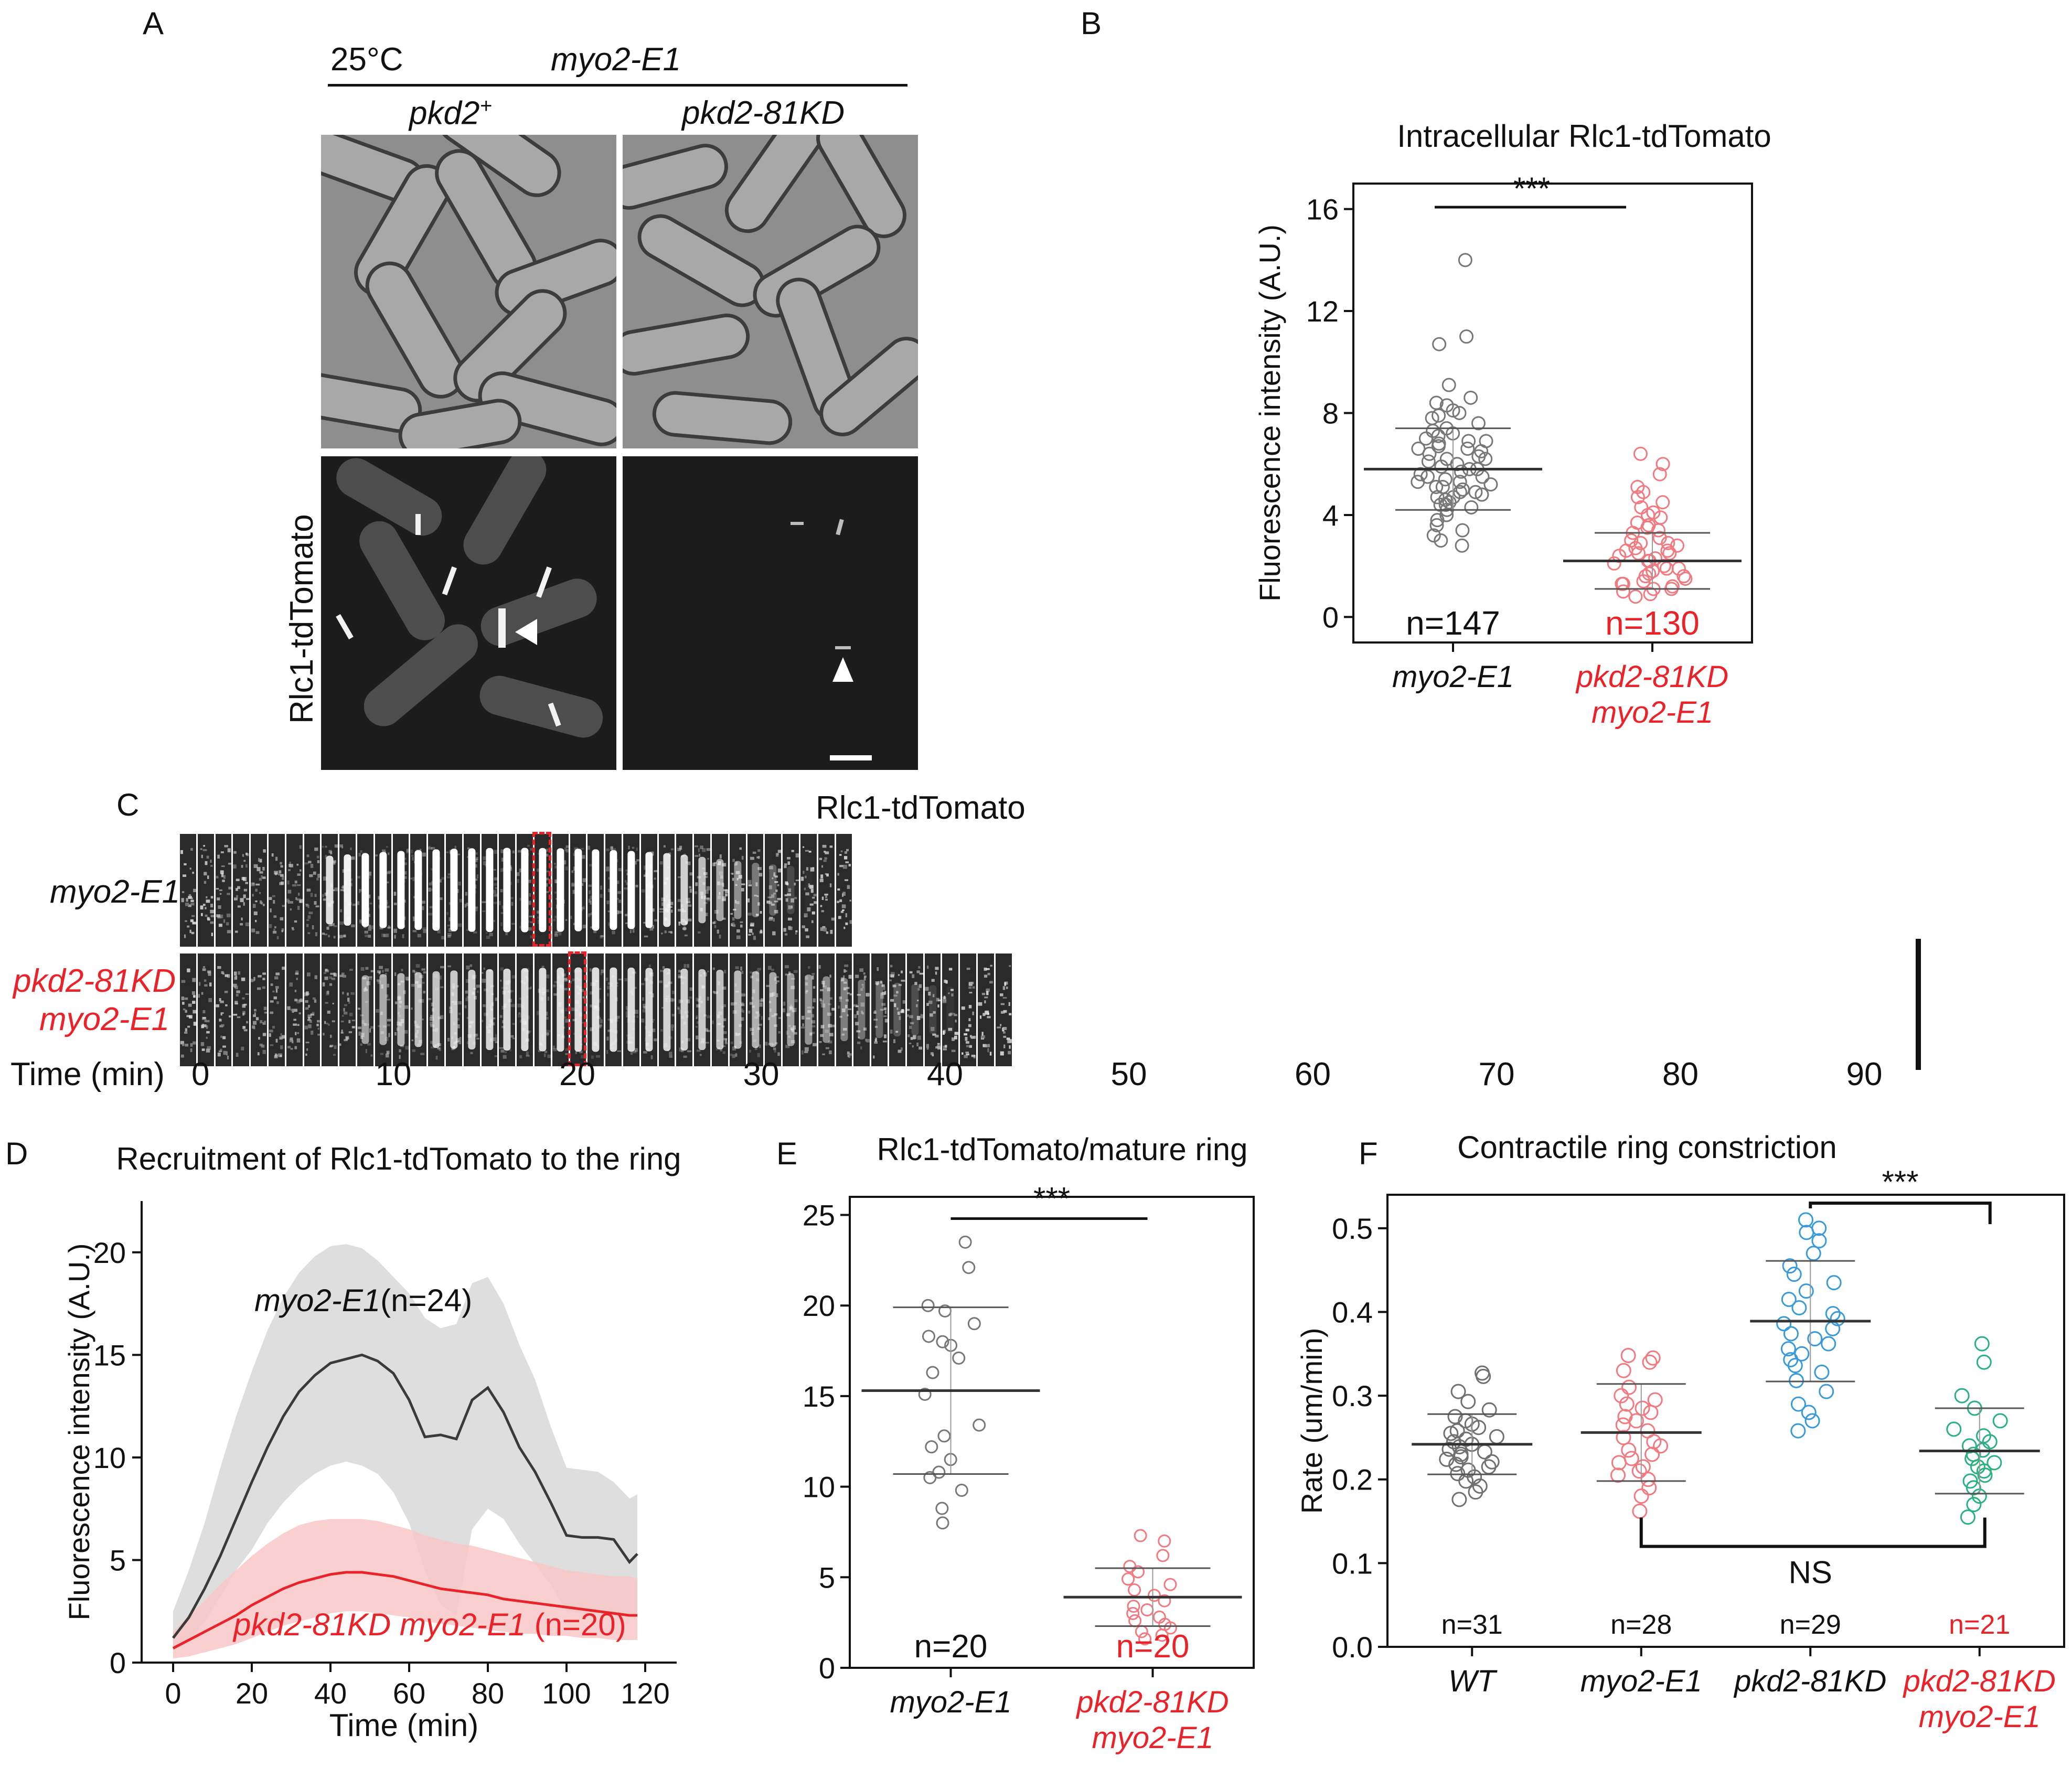 The height and width of the screenshot is (1768, 2072). I want to click on y-tick-label: 16, so click(1322, 209).